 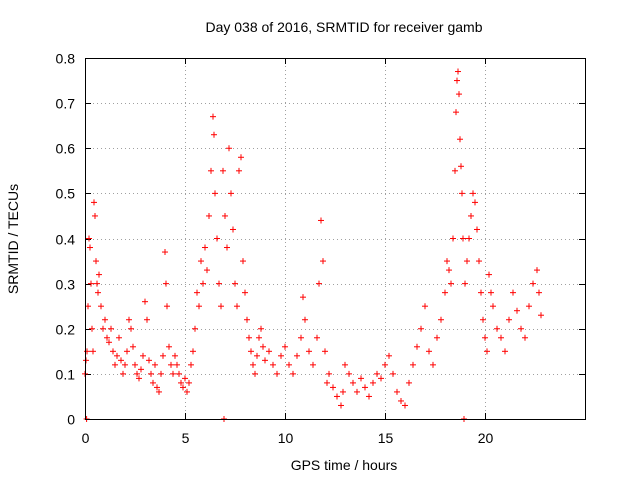 I want to click on y-tick-label: 0, so click(x=71, y=420).